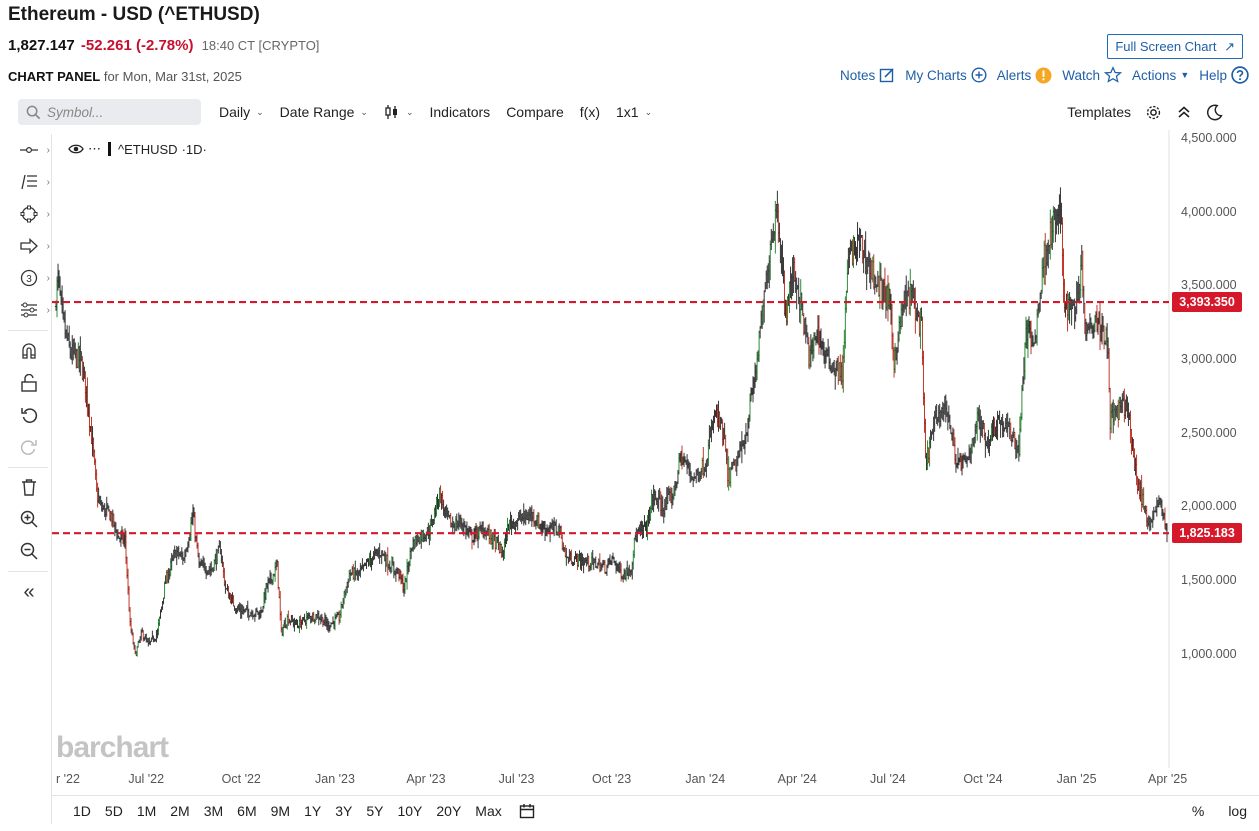 This screenshot has height=831, width=1259. I want to click on indicators-label: Indicators, so click(460, 112).